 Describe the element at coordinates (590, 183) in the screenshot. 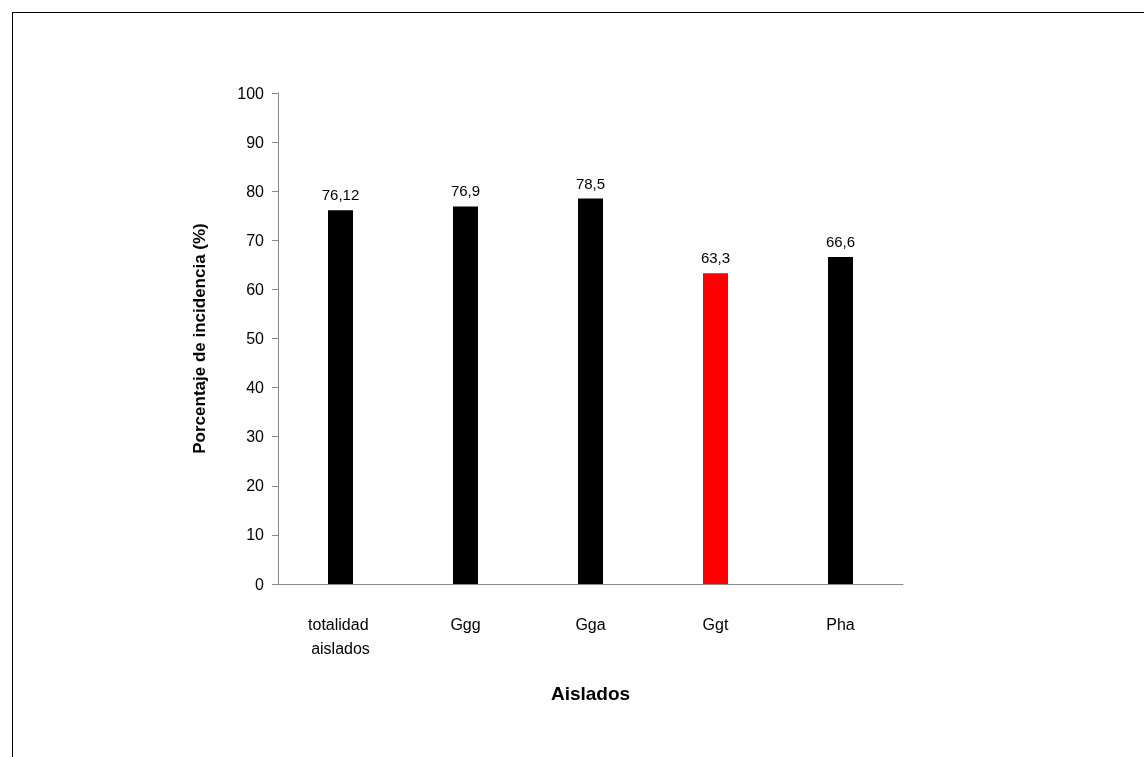

I see `data-label: 78,5` at that location.